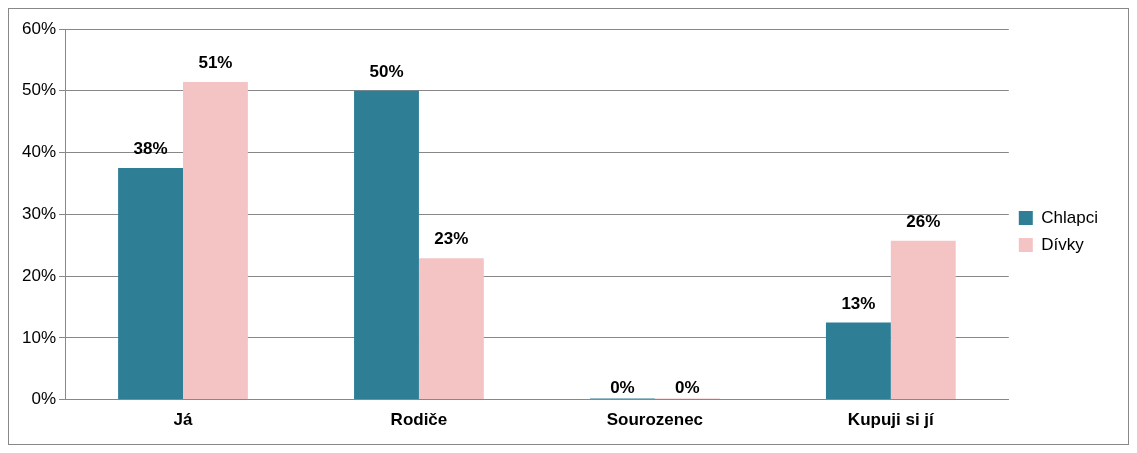  I want to click on y-tick-label: 20%, so click(39, 275).